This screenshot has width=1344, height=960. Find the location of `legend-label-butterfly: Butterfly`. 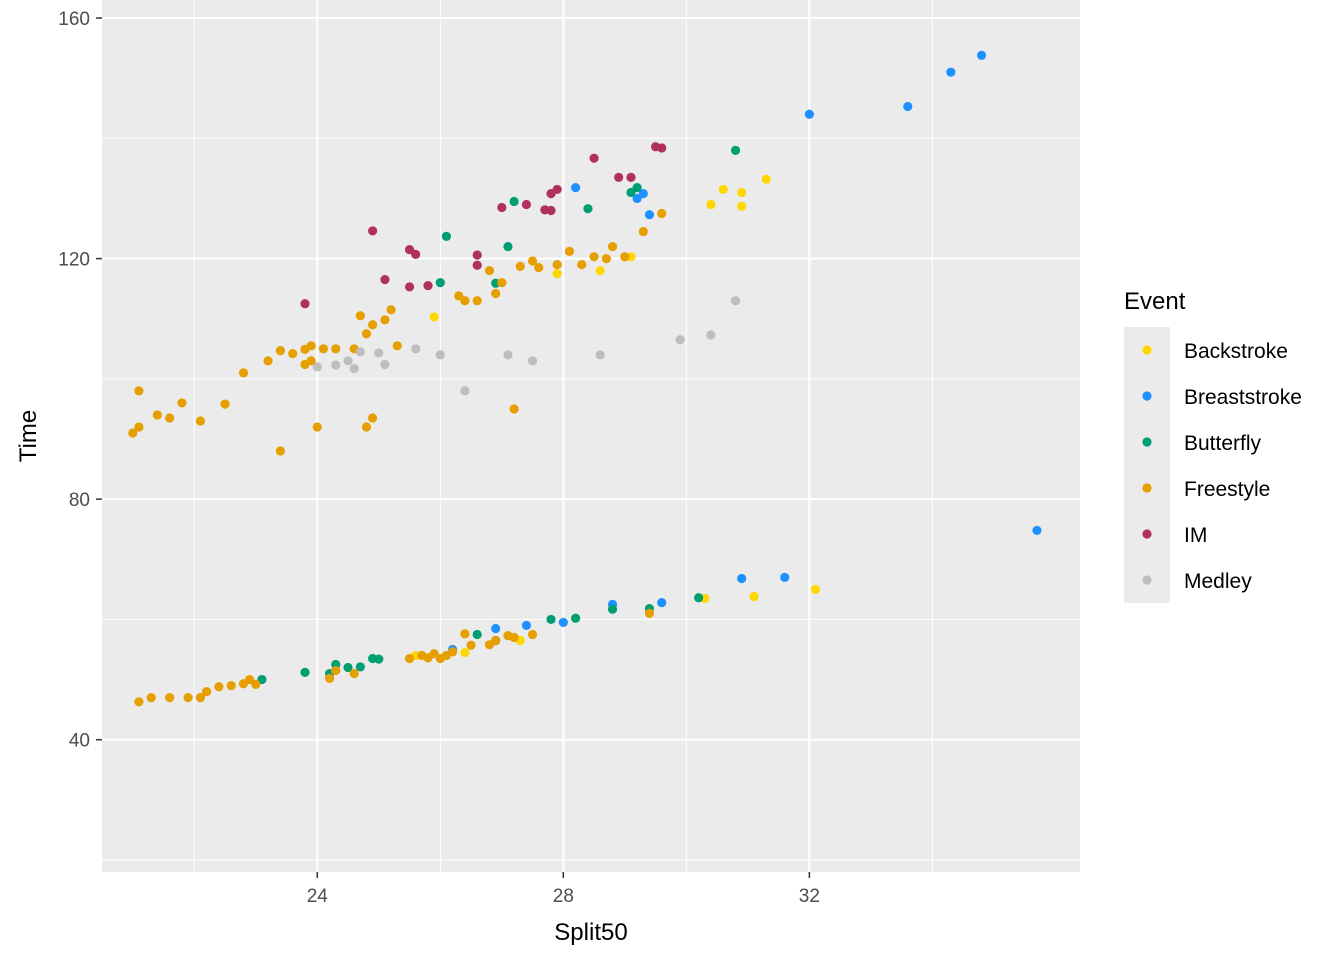

legend-label-butterfly: Butterfly is located at coordinates (1223, 443).